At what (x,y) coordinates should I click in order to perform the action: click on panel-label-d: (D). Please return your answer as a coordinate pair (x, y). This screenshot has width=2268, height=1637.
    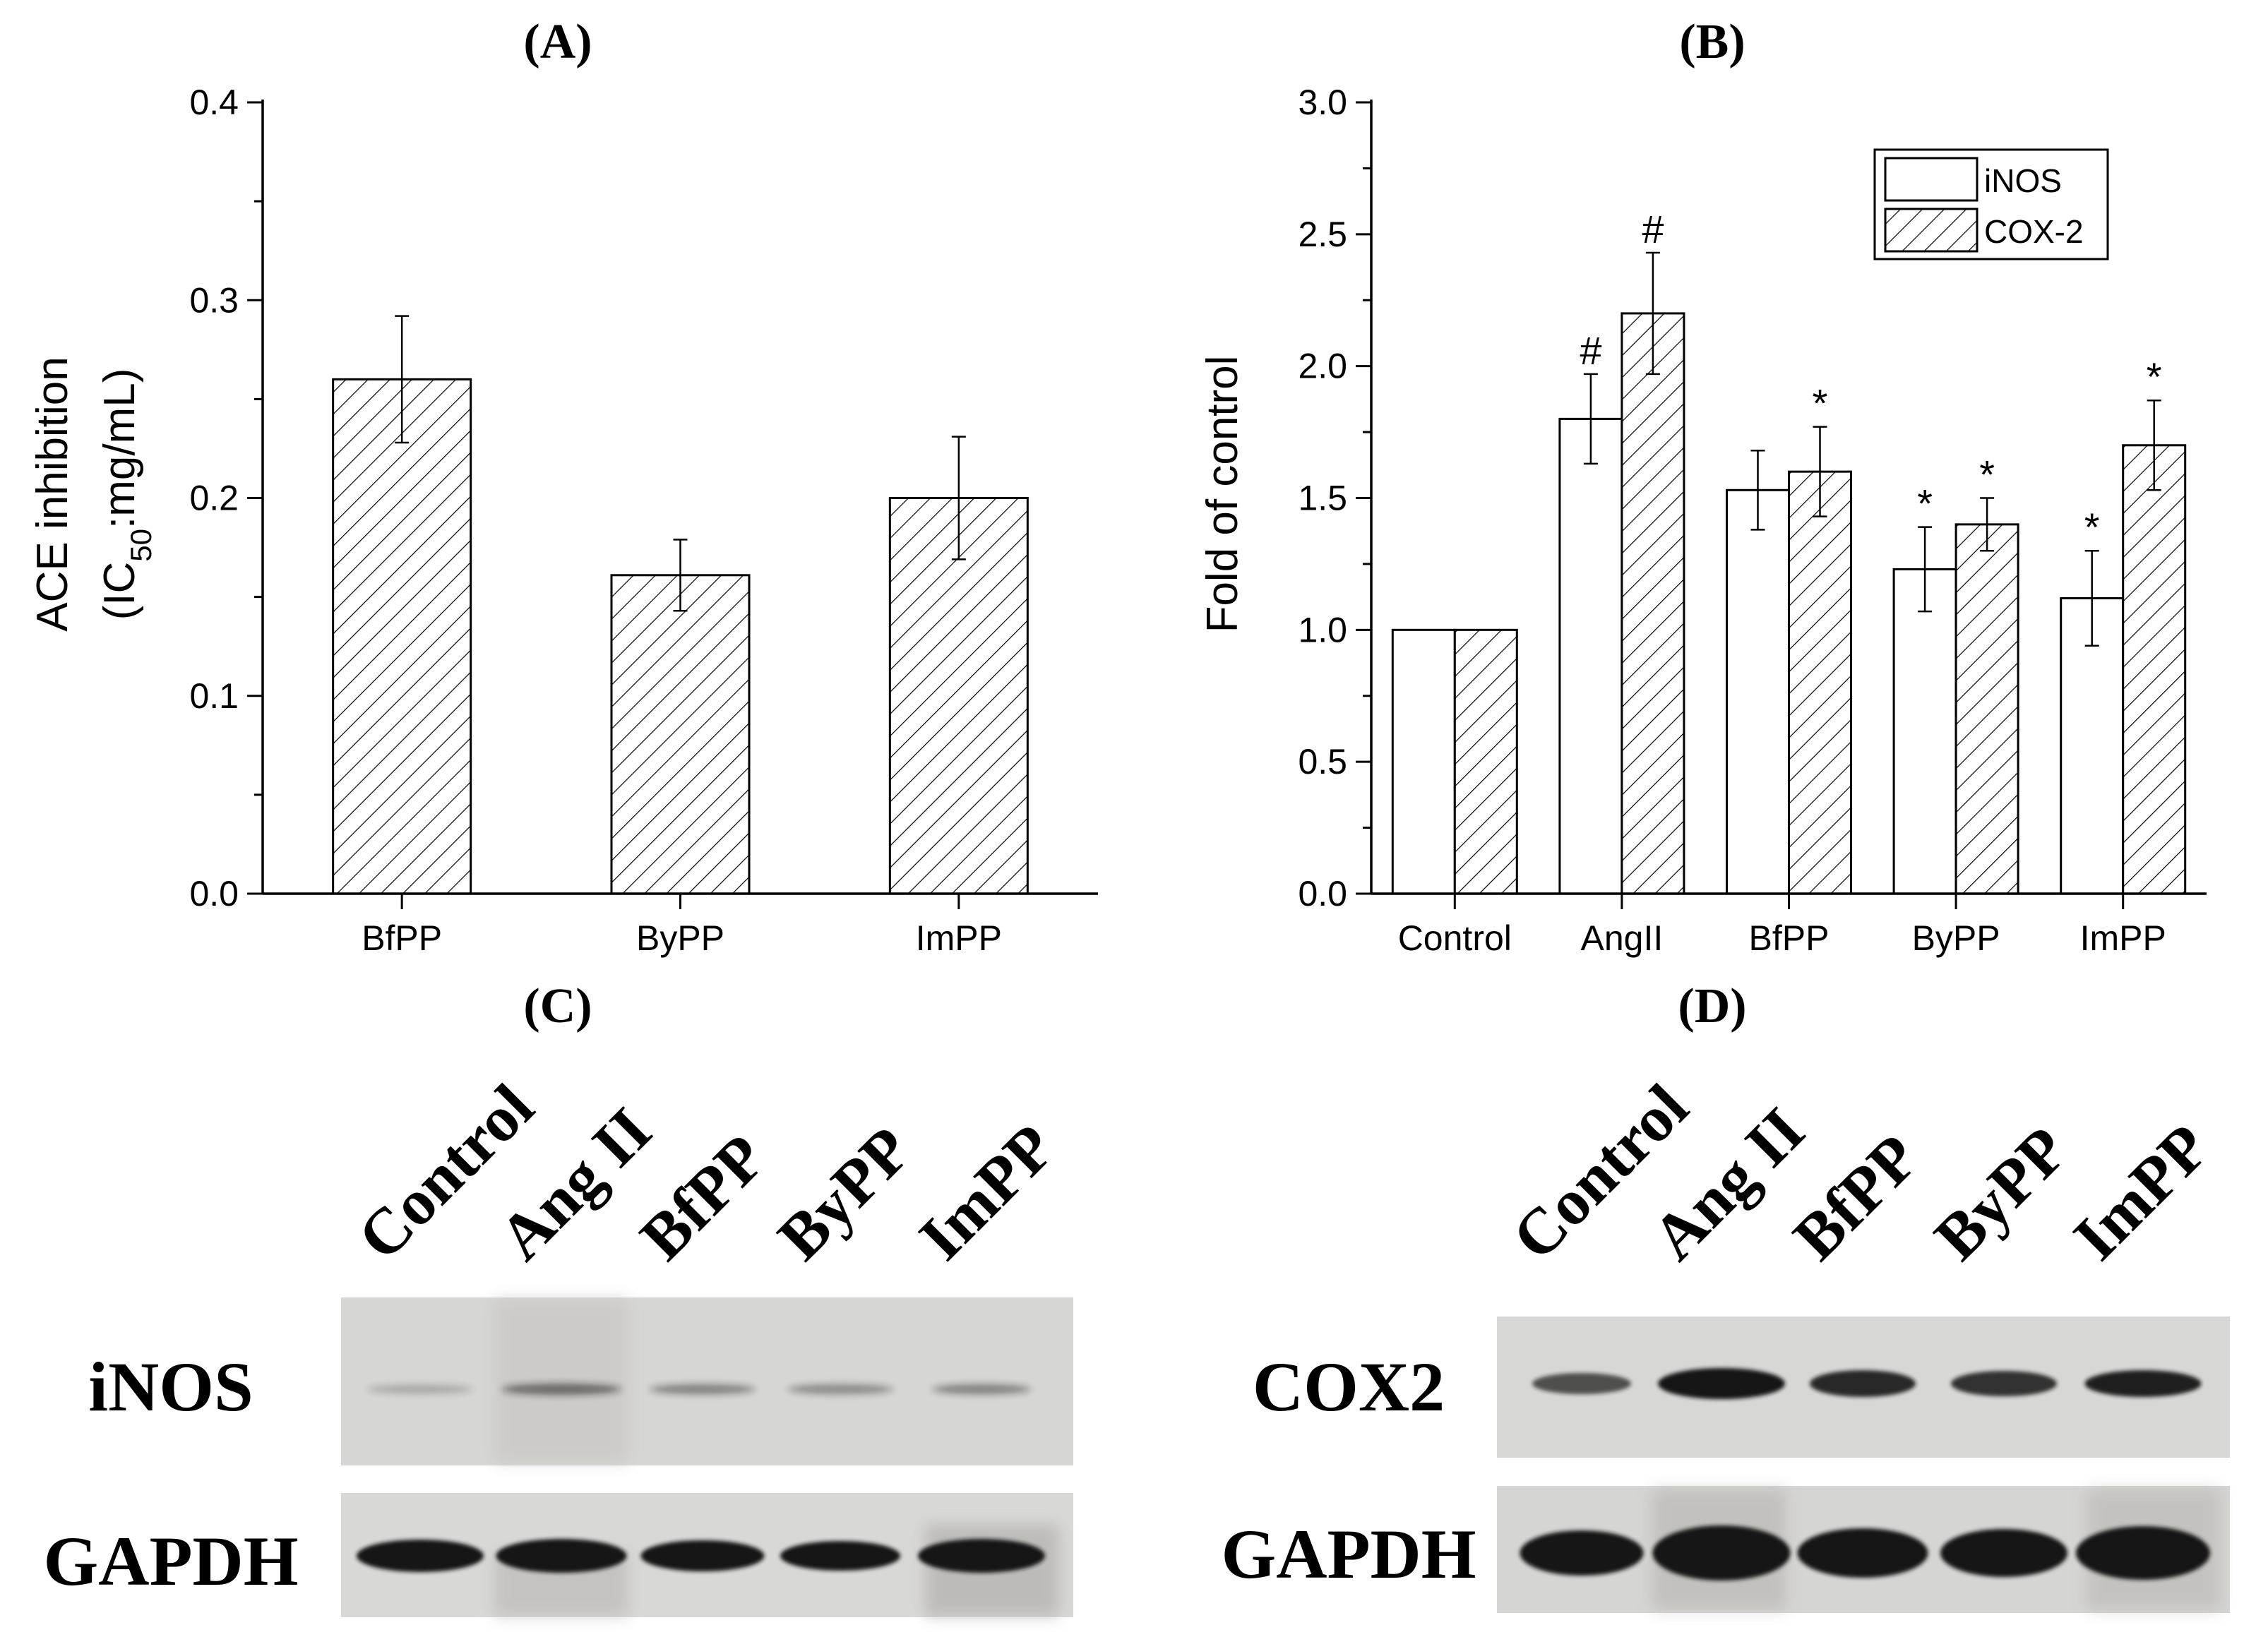
    Looking at the image, I should click on (1712, 1006).